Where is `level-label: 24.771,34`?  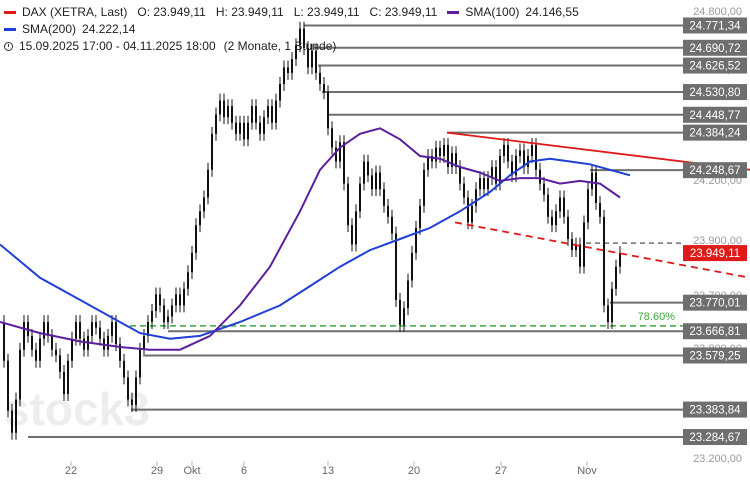 level-label: 24.771,34 is located at coordinates (715, 26).